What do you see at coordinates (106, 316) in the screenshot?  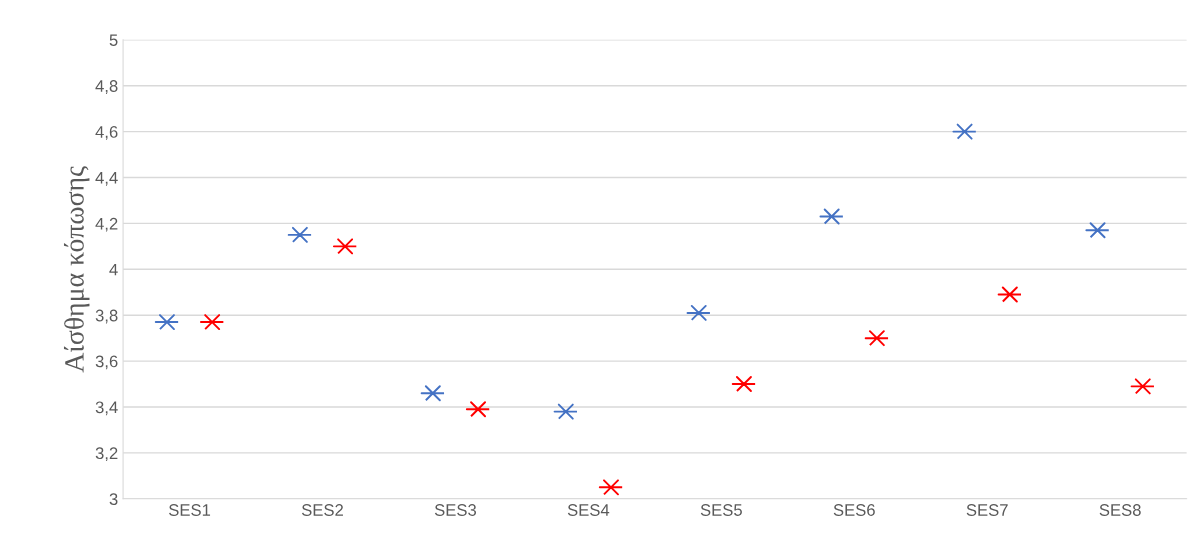 I see `y-tick-label: 3,8` at bounding box center [106, 316].